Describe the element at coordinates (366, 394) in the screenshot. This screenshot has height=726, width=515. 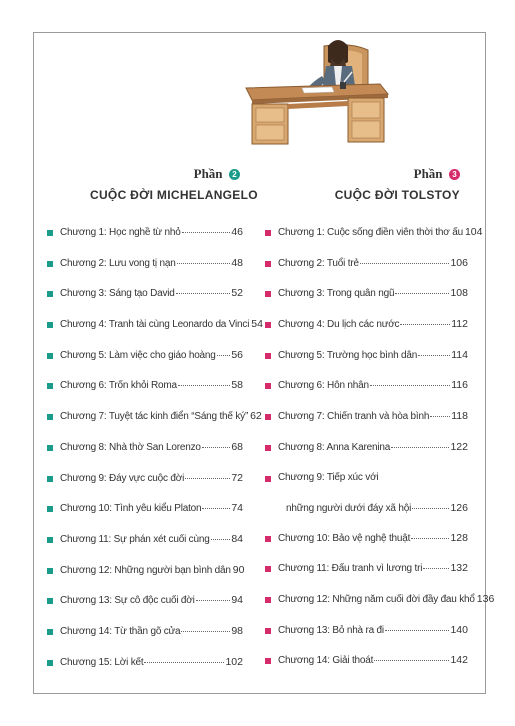
I see `toc-entry: Chương 6: Hôn nhân 116` at that location.